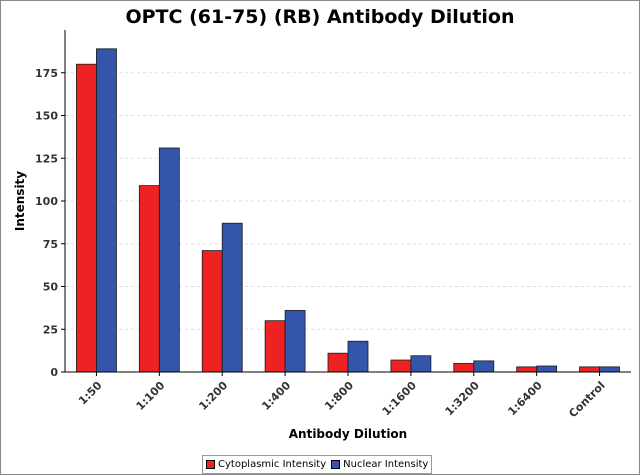  What do you see at coordinates (463, 399) in the screenshot?
I see `x-tick-label: 1:3200` at bounding box center [463, 399].